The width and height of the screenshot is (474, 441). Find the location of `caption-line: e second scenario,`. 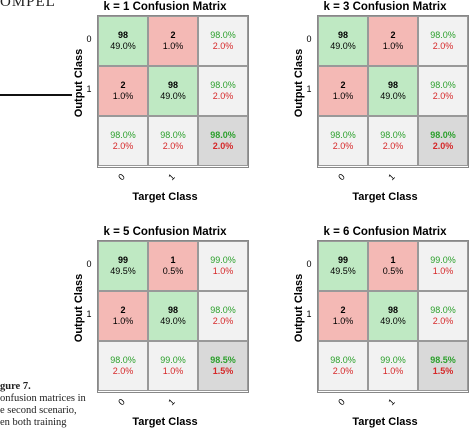

caption-line: e second scenario, is located at coordinates (38, 410).